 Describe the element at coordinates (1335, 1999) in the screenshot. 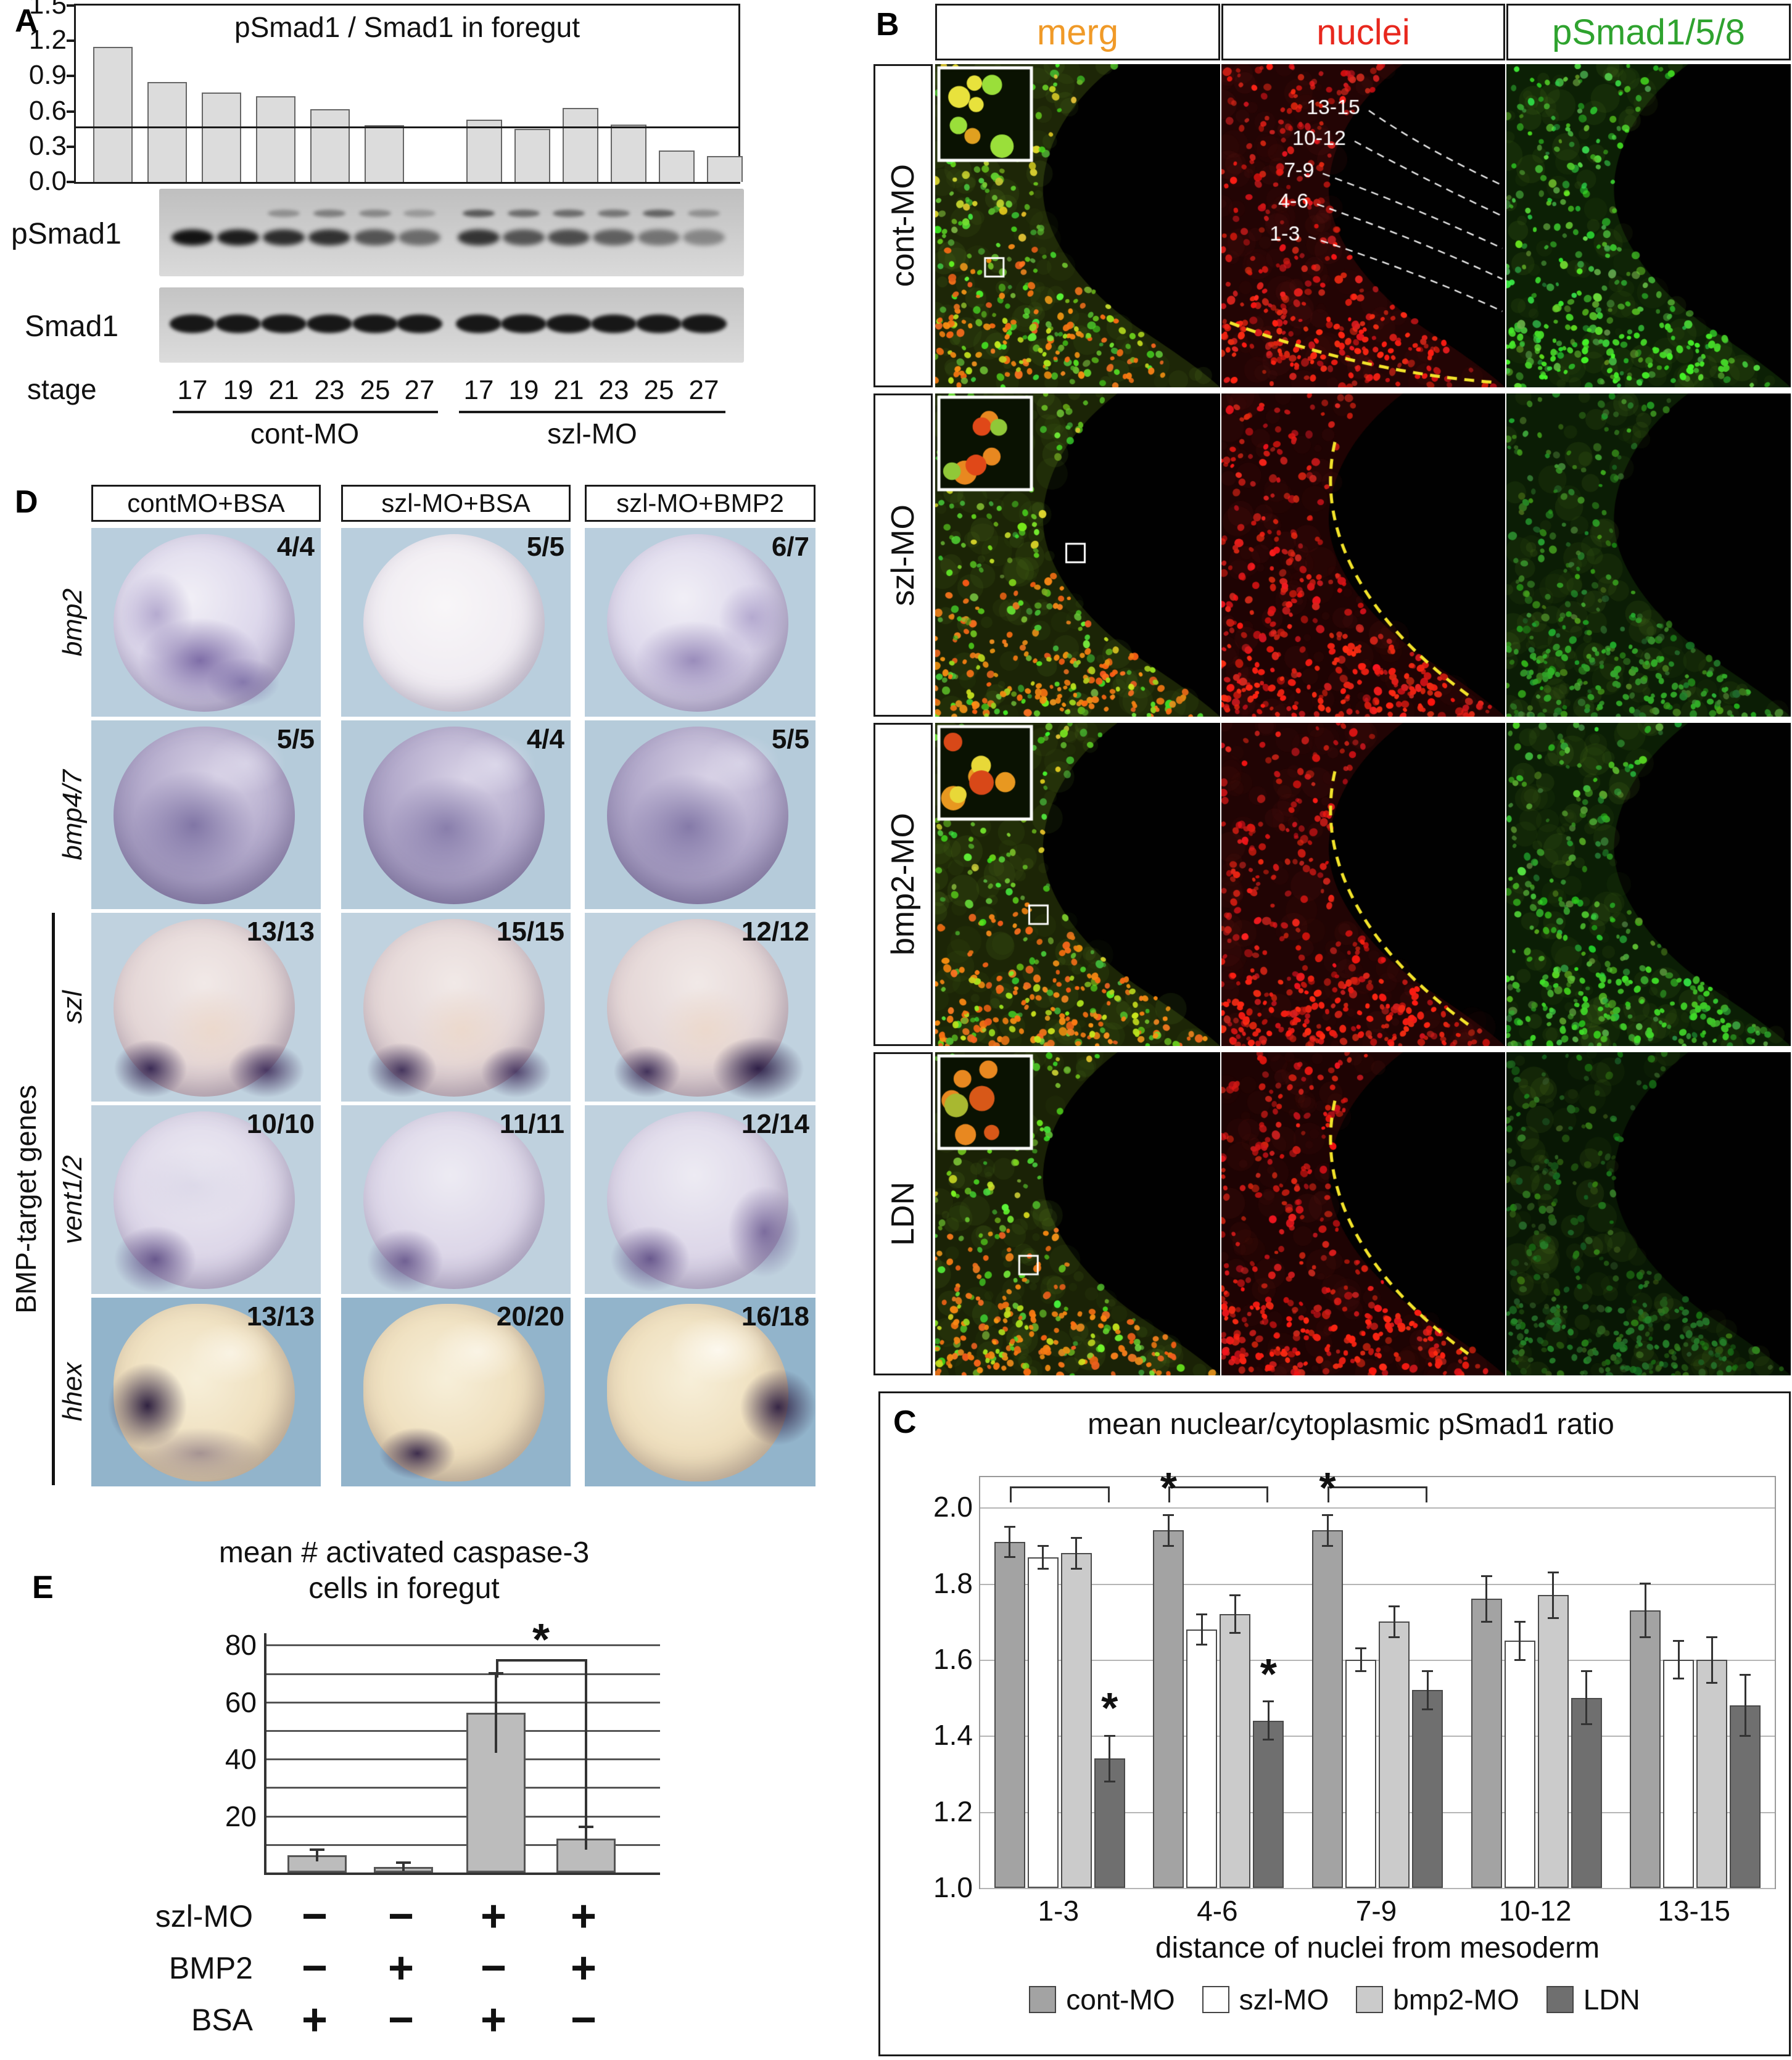

I see `panel-c-legend: cont-MO szl-MO bmp2-MO LDN` at that location.